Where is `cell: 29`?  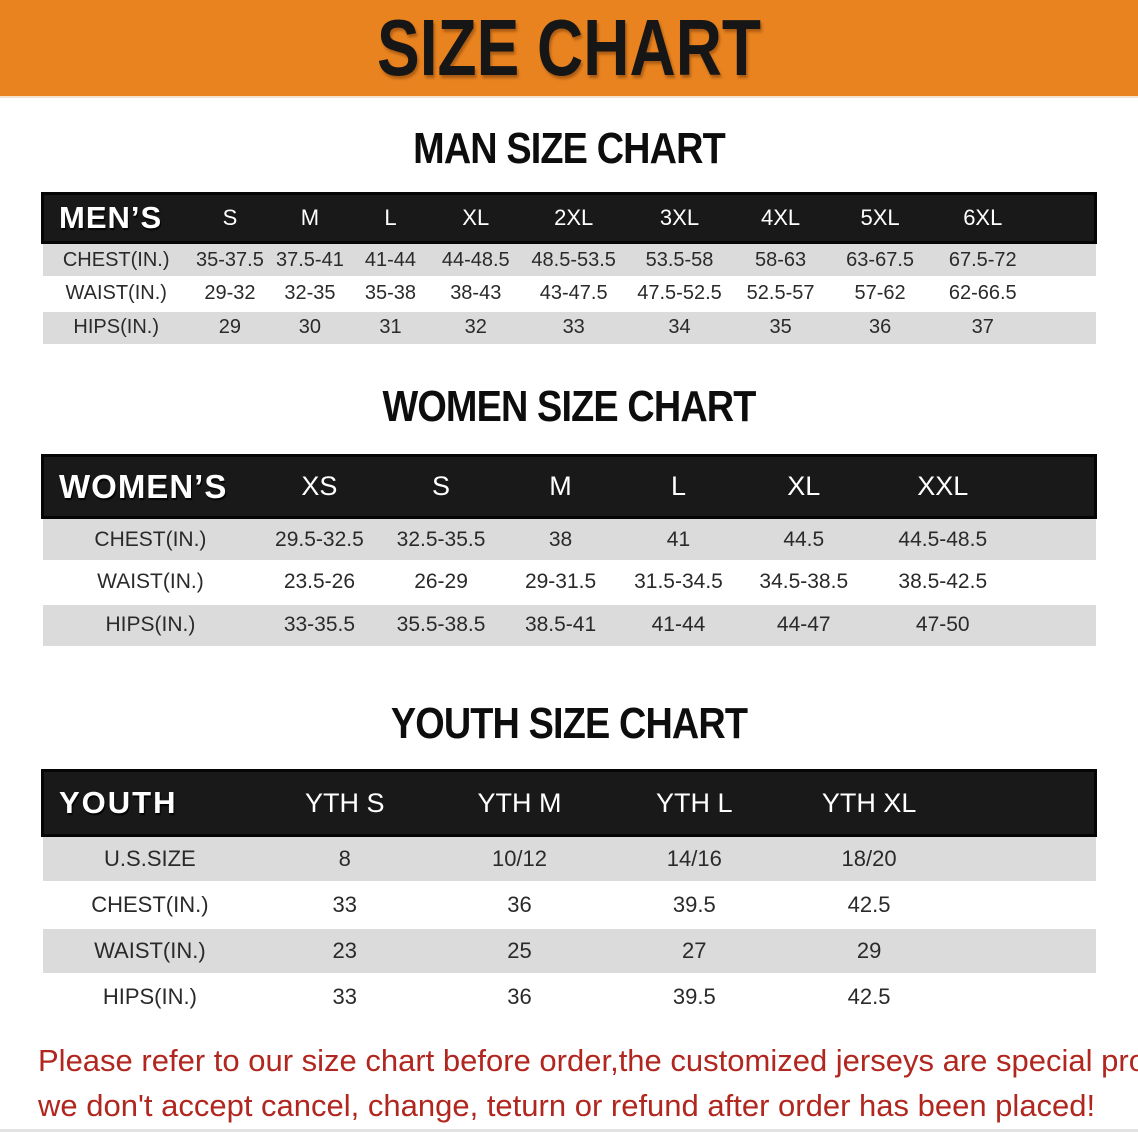 cell: 29 is located at coordinates (869, 950).